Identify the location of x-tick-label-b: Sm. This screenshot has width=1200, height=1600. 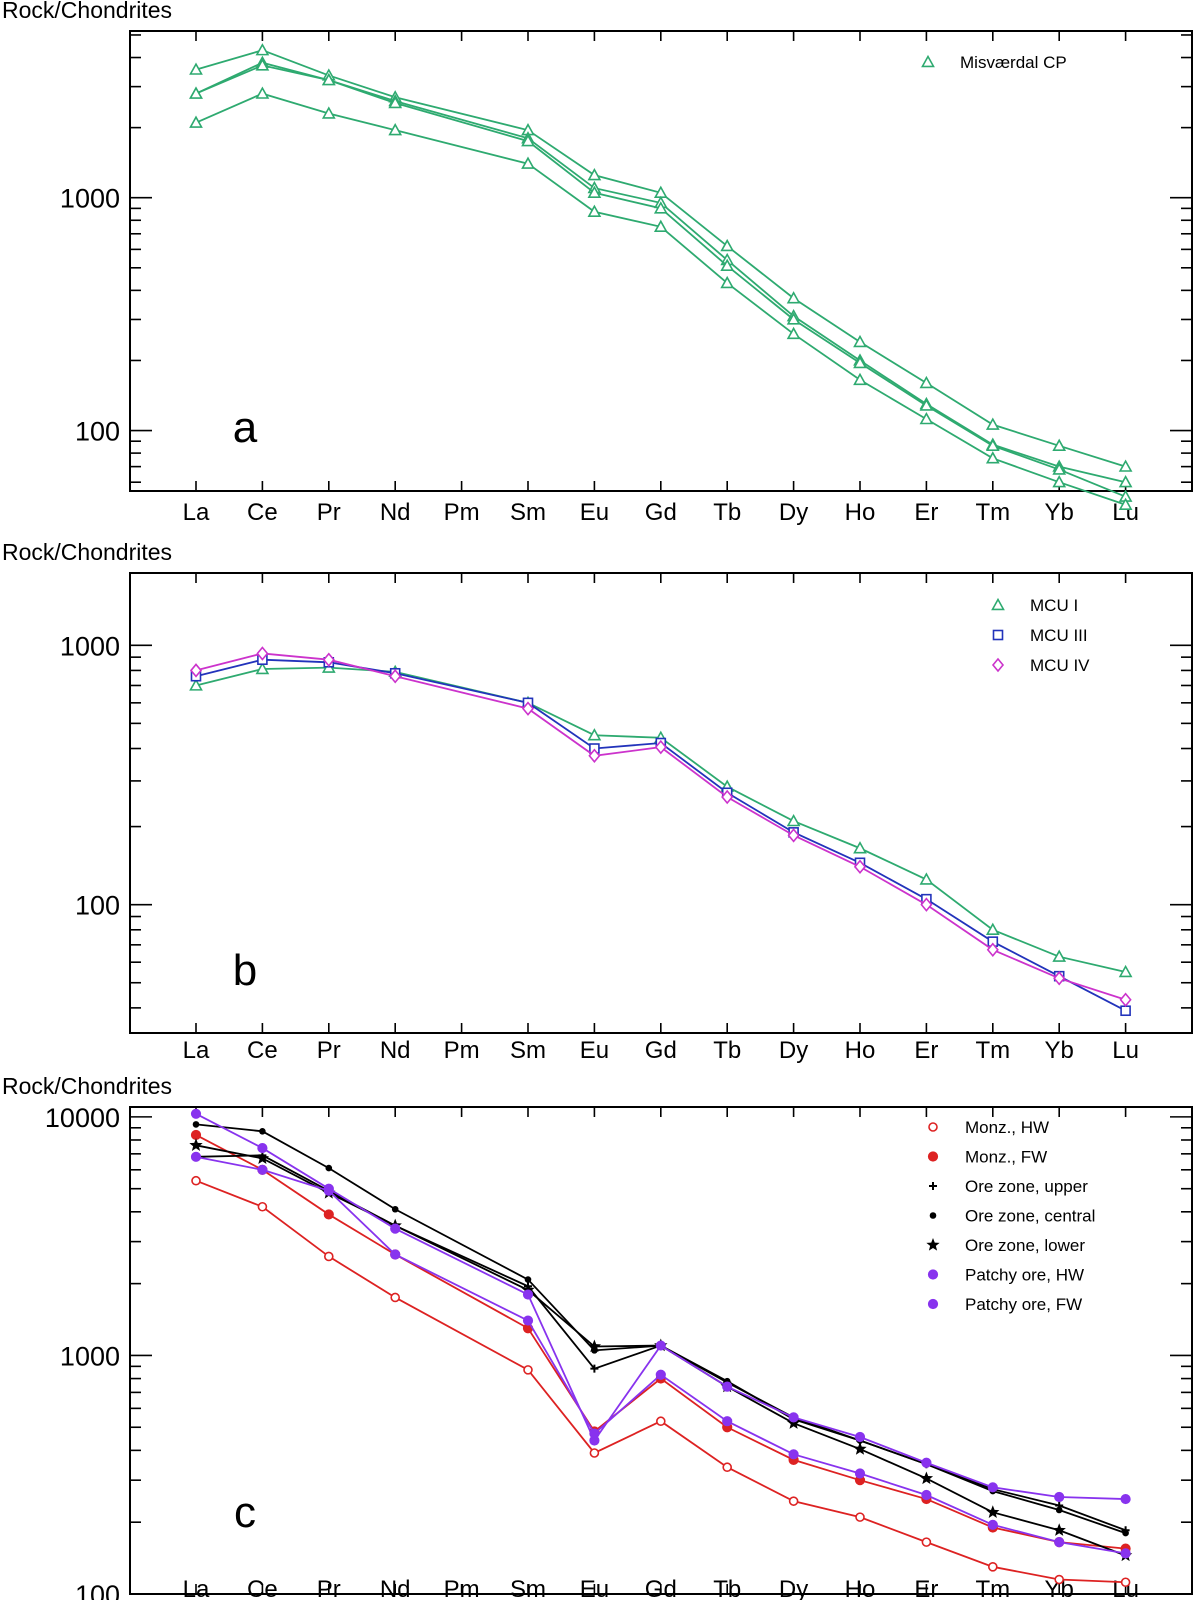
(528, 1050).